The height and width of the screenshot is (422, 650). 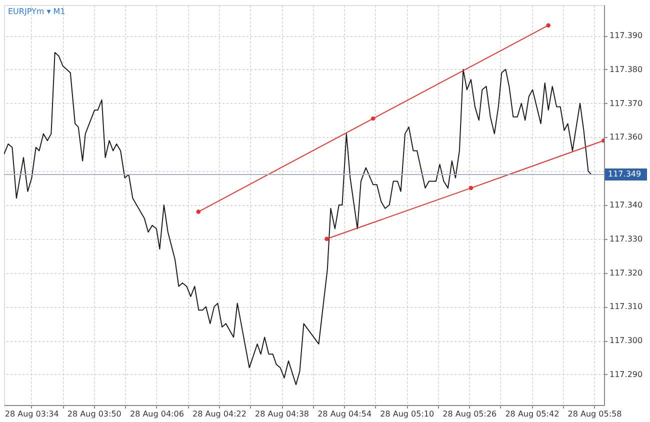 I want to click on y-tick-label: 117.320, so click(x=626, y=273).